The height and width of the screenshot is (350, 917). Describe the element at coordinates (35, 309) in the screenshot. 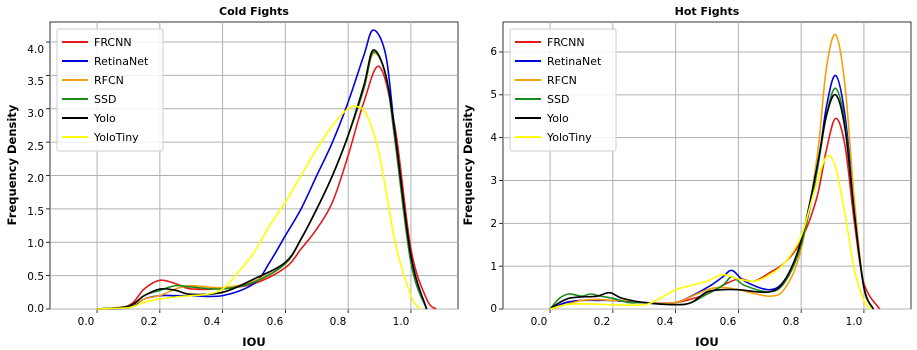

I see `y-tick-label: 0.0` at that location.